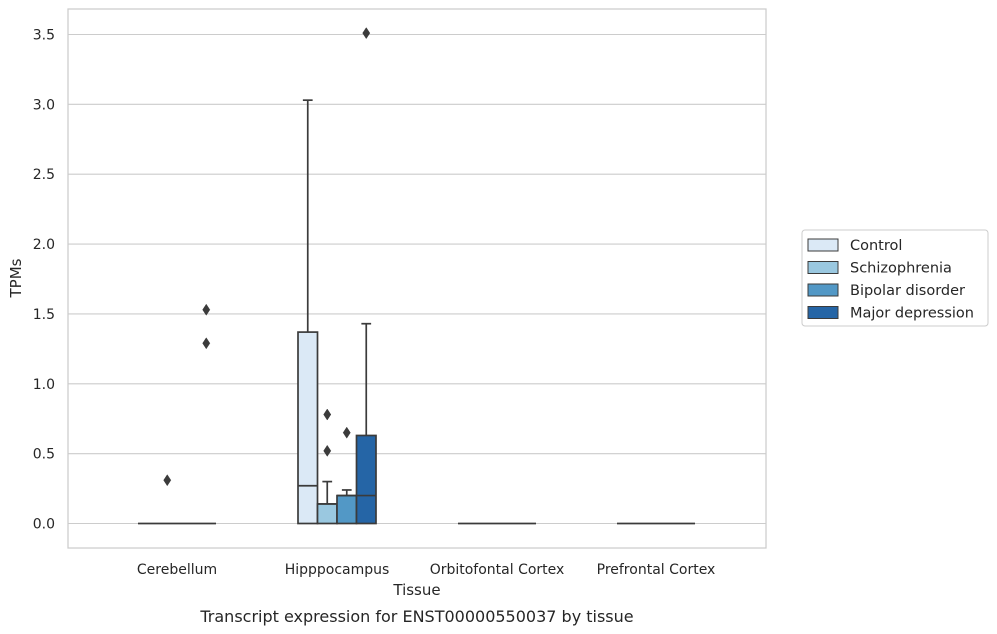 This screenshot has width=997, height=634. What do you see at coordinates (901, 269) in the screenshot?
I see `legend-label: Schizophrenia` at bounding box center [901, 269].